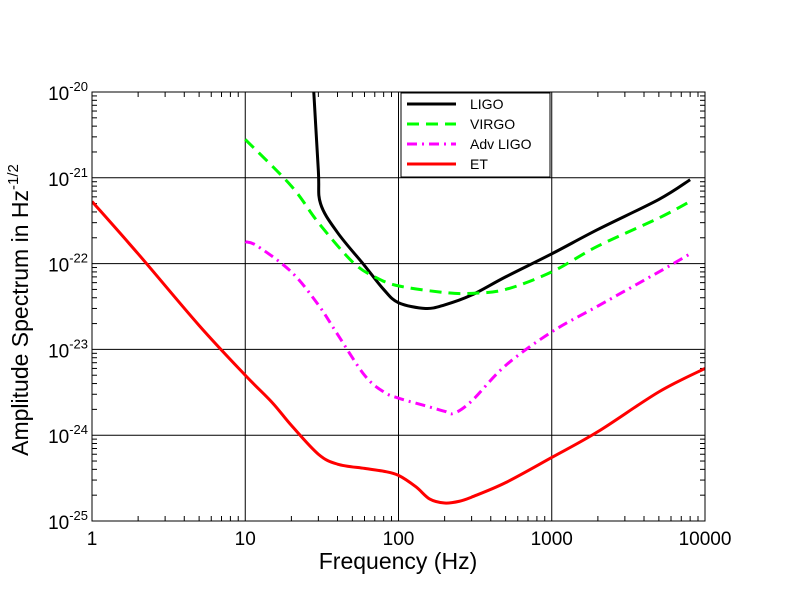 This screenshot has height=612, width=792. What do you see at coordinates (68, 306) in the screenshot?
I see `y-tick-labels: 10-25 10-24 10-23 10-22 10-21 10-20` at bounding box center [68, 306].